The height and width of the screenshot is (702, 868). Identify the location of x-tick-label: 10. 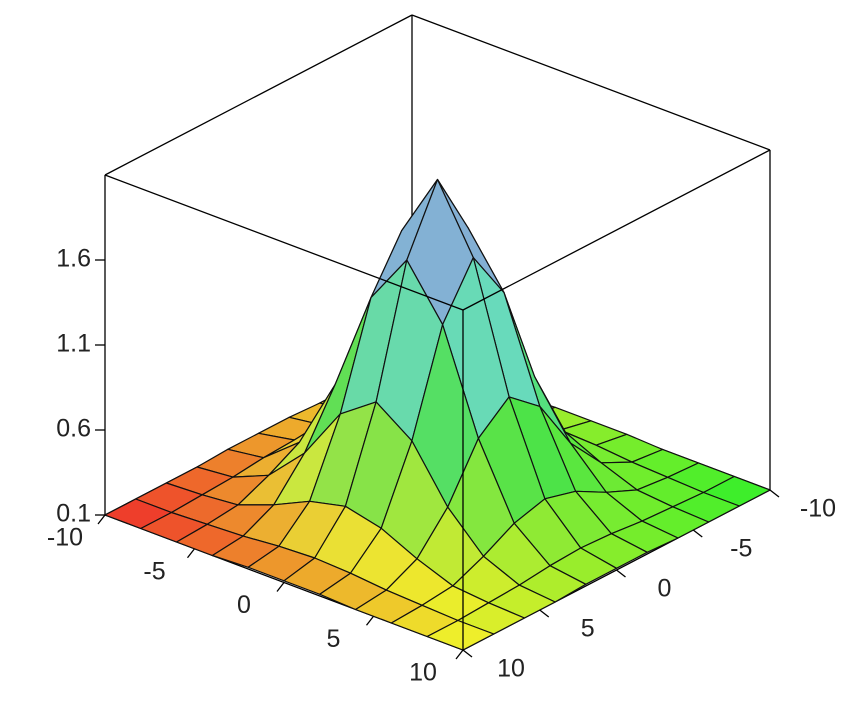
(423, 673).